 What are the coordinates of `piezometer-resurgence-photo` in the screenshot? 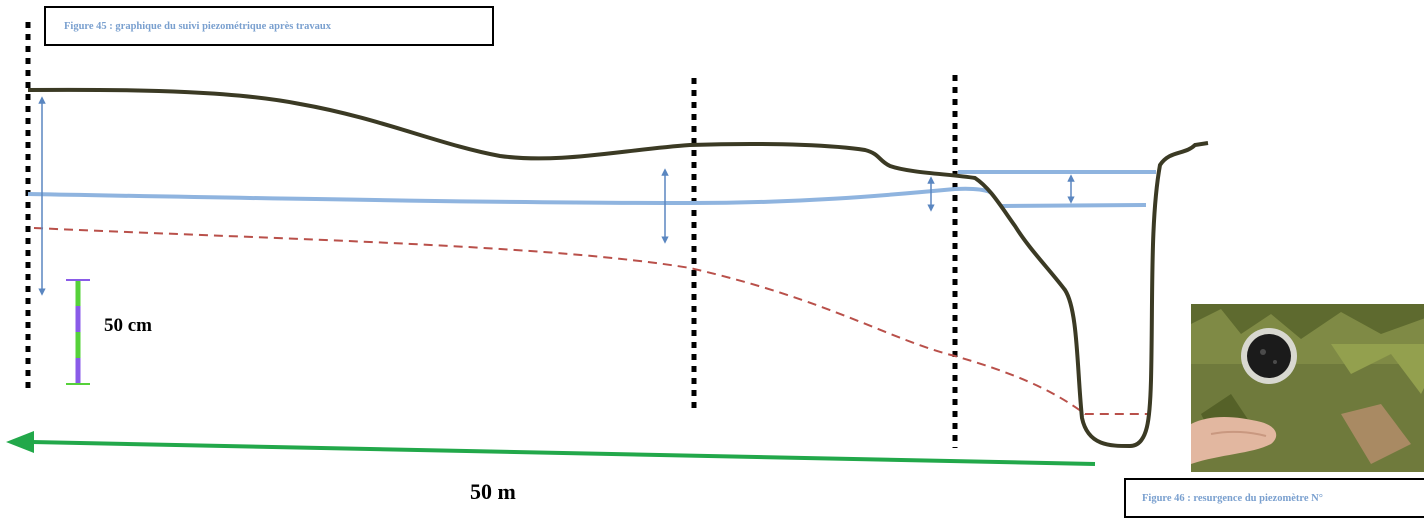 It's located at (1307, 388).